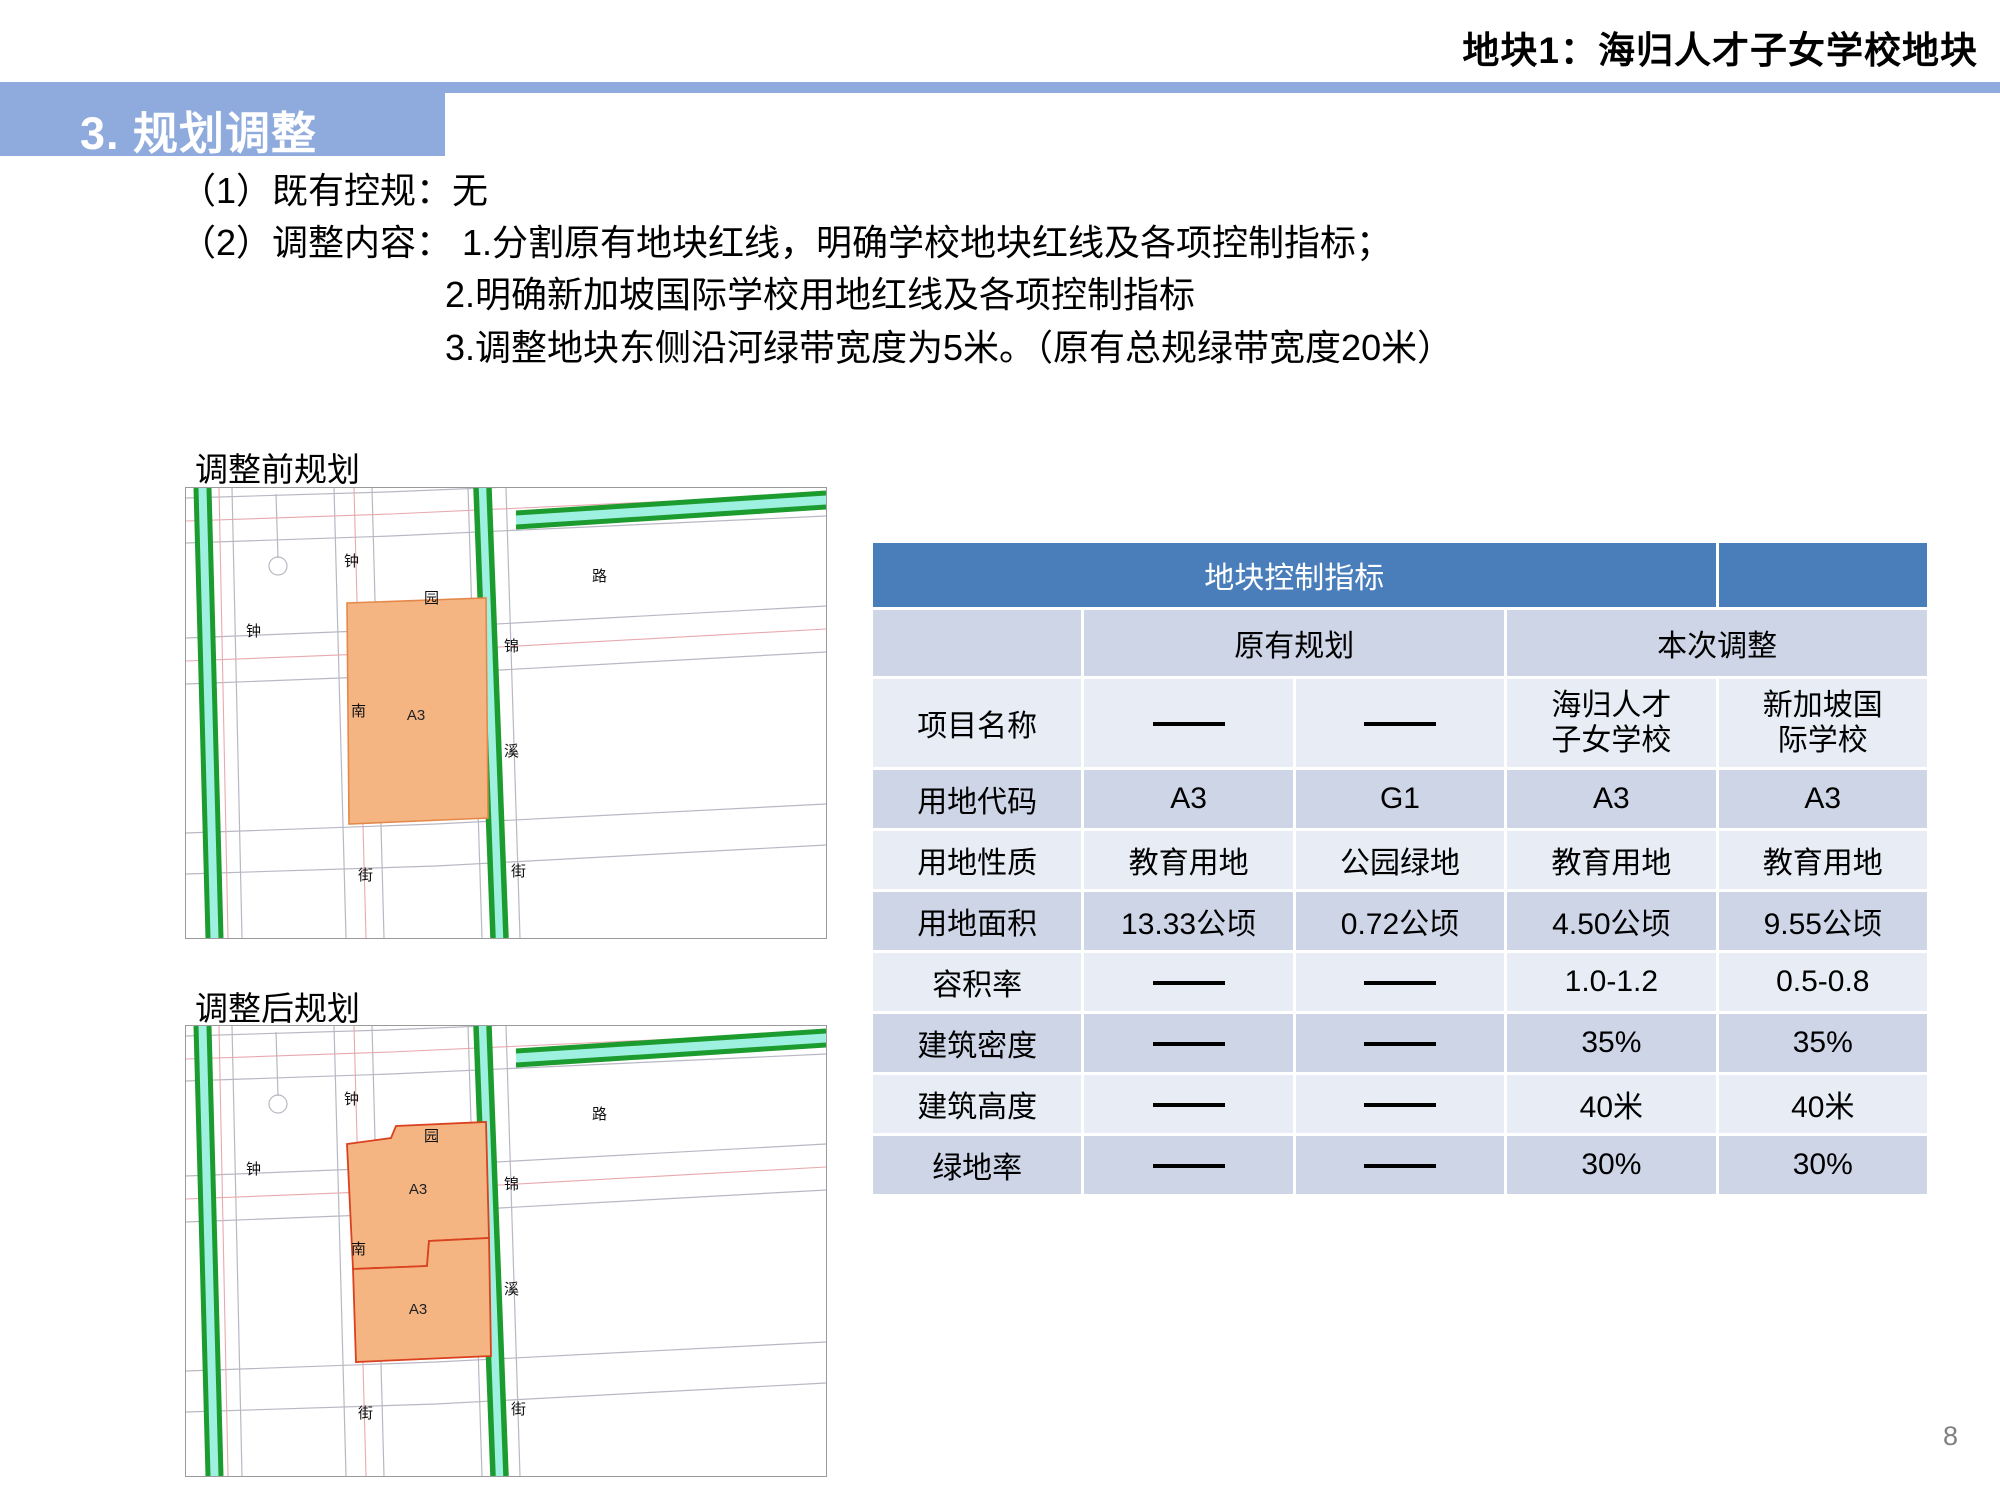 The width and height of the screenshot is (2000, 1500). What do you see at coordinates (1611, 1043) in the screenshot?
I see `cell-density-new-1: 35%` at bounding box center [1611, 1043].